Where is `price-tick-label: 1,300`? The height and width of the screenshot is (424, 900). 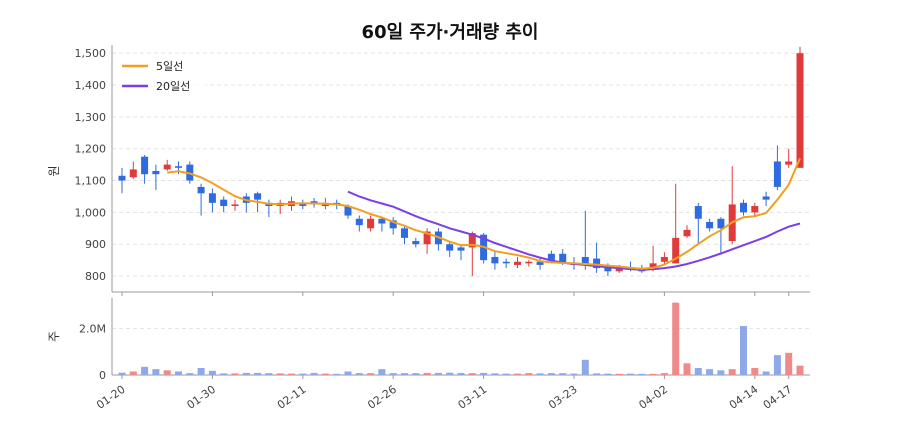 price-tick-label: 1,300 is located at coordinates (91, 117).